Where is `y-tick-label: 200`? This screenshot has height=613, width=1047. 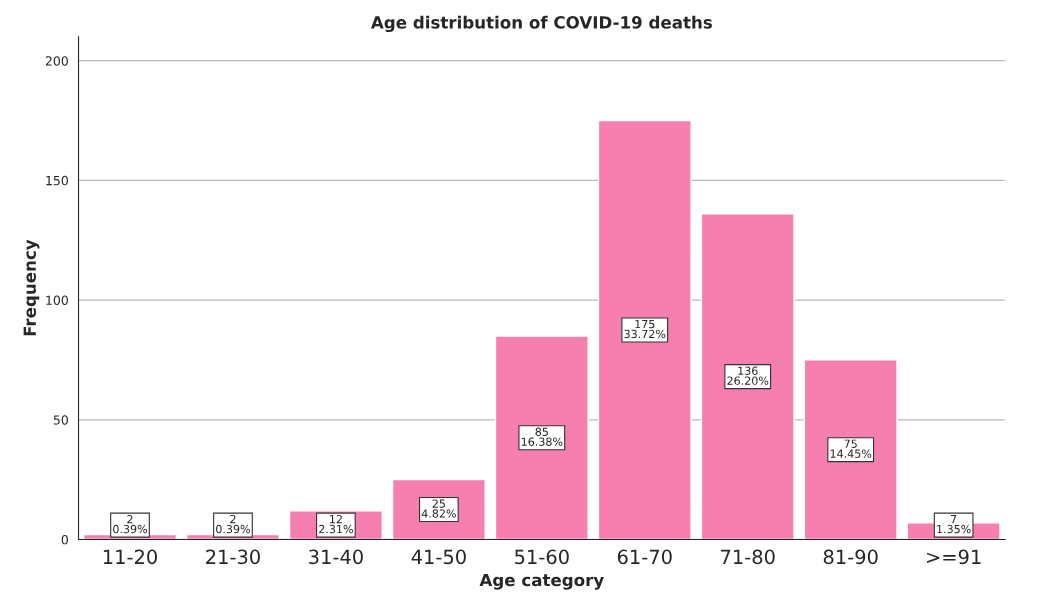 y-tick-label: 200 is located at coordinates (56, 61).